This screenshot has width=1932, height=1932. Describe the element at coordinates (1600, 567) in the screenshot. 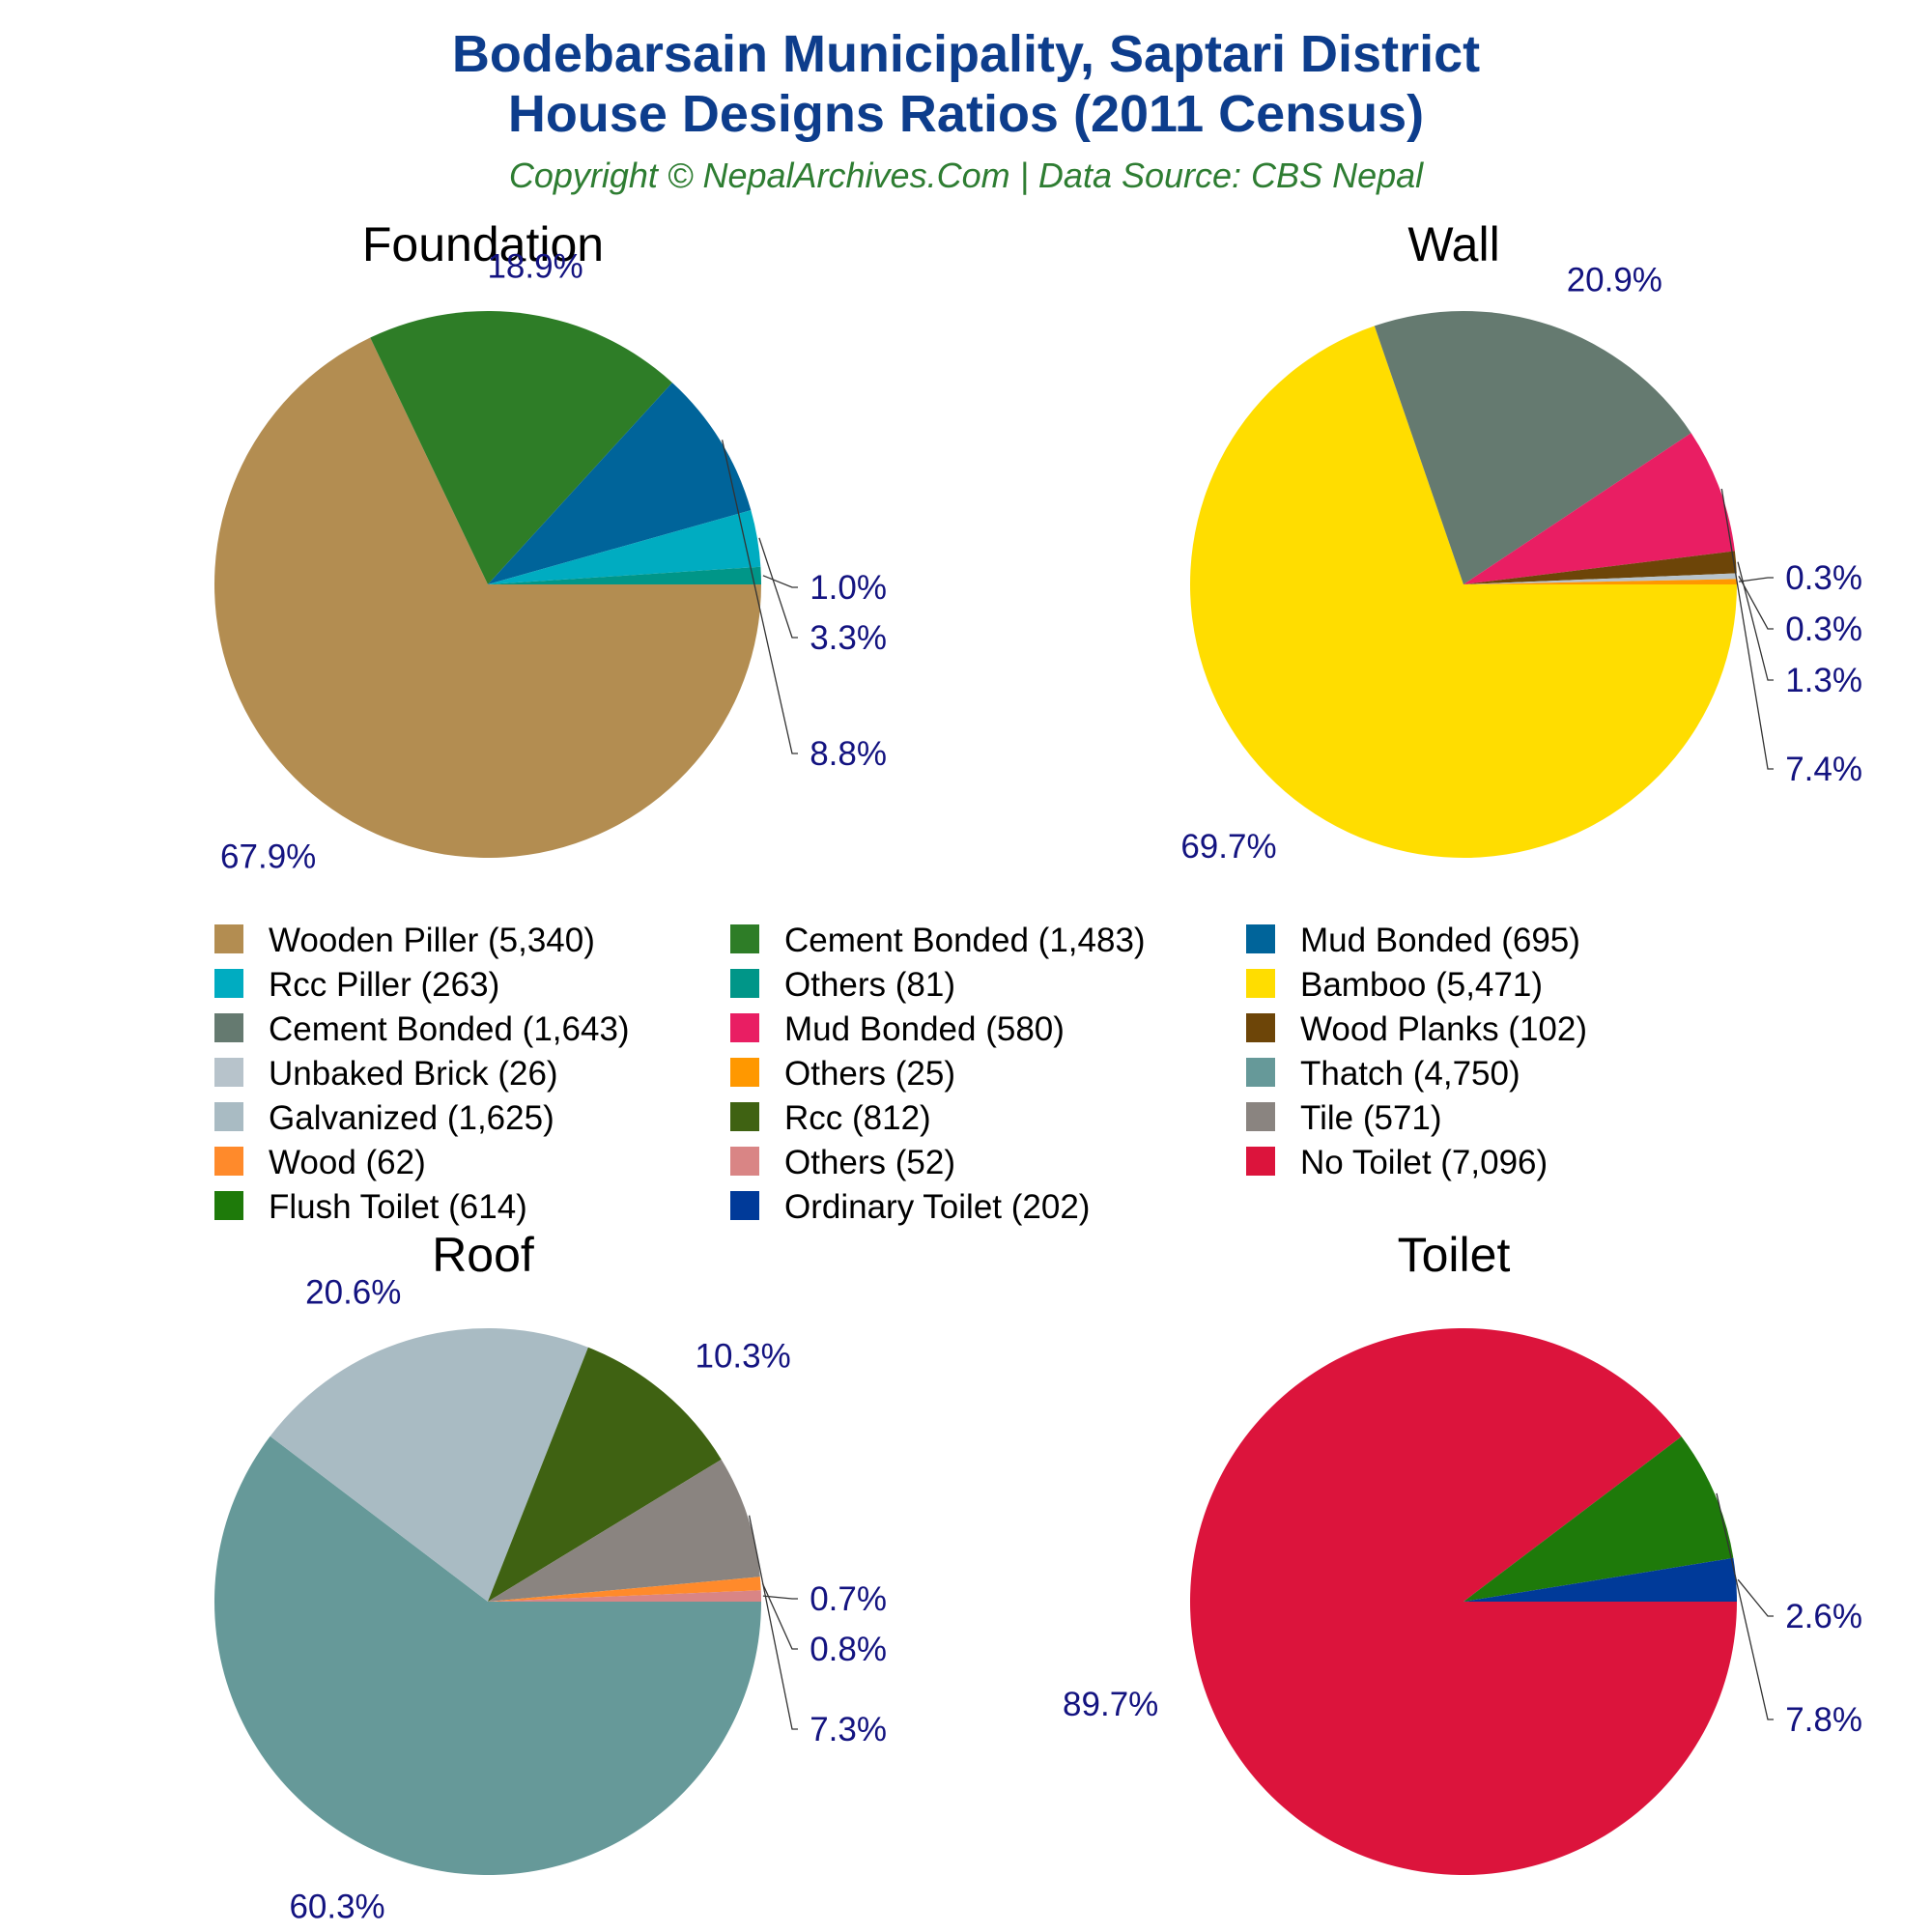

I see `wall-slice-wood-planks` at that location.